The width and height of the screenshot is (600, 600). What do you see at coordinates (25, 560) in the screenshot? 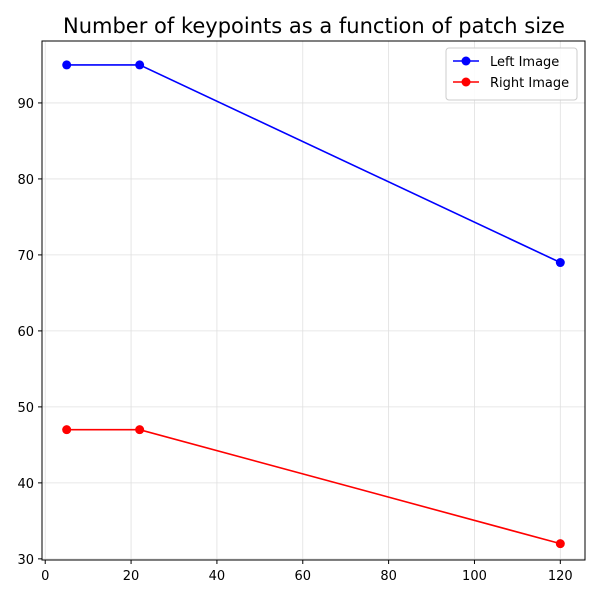
I see `y-tick-label: 30` at bounding box center [25, 560].